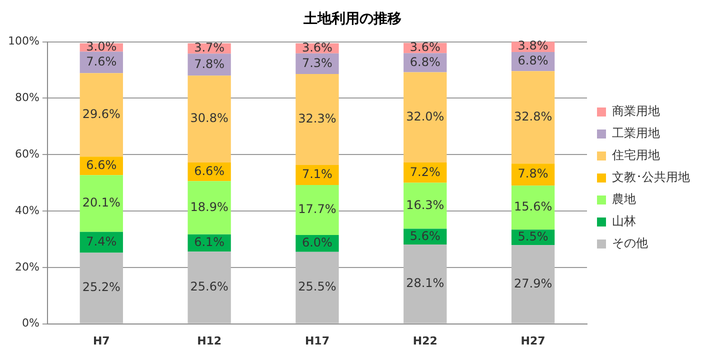 This screenshot has height=356, width=710. Describe the element at coordinates (209, 242) in the screenshot. I see `data-label: 6.1%` at that location.